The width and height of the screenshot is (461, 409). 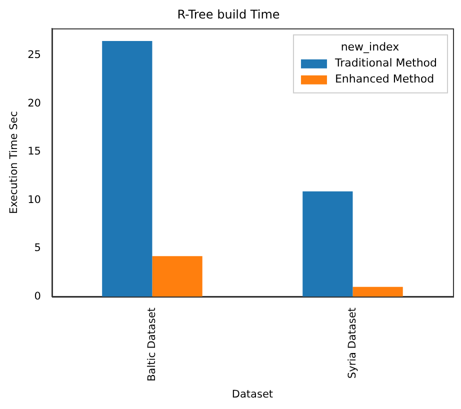 I want to click on legend-label: Traditional Method, so click(x=386, y=63).